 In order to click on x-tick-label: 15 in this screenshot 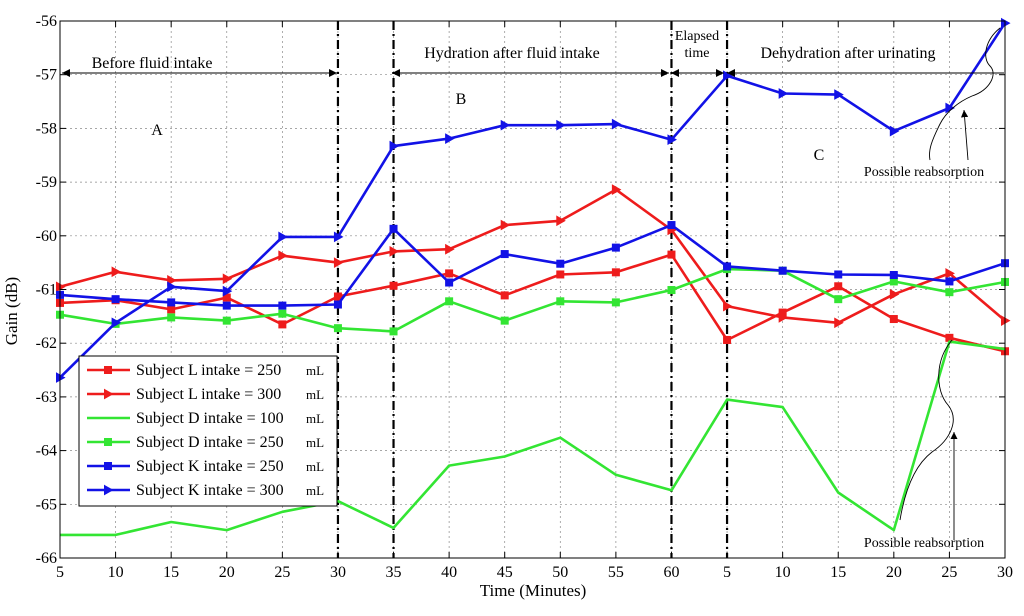, I will do `click(171, 572)`.